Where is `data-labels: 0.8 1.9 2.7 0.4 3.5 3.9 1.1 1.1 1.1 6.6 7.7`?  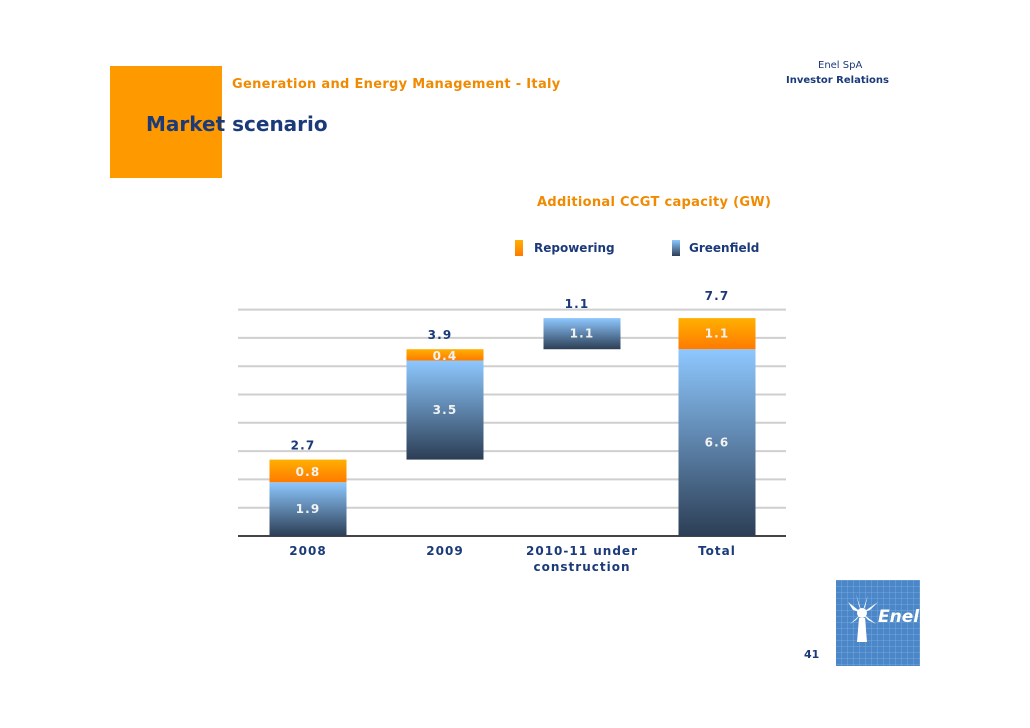 data-labels: 0.8 1.9 2.7 0.4 3.5 3.9 1.1 1.1 1.1 6.6 7.7 is located at coordinates (510, 402).